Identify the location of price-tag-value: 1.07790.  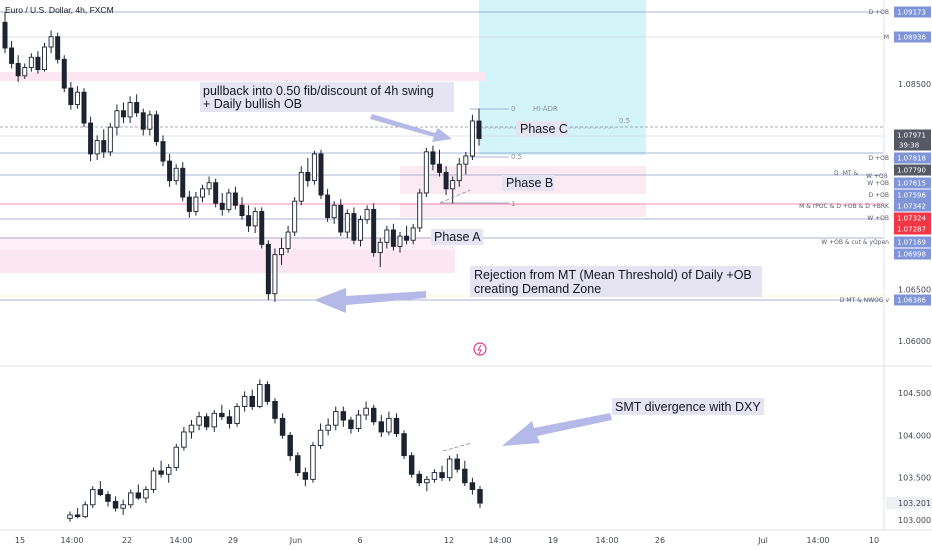
(911, 171).